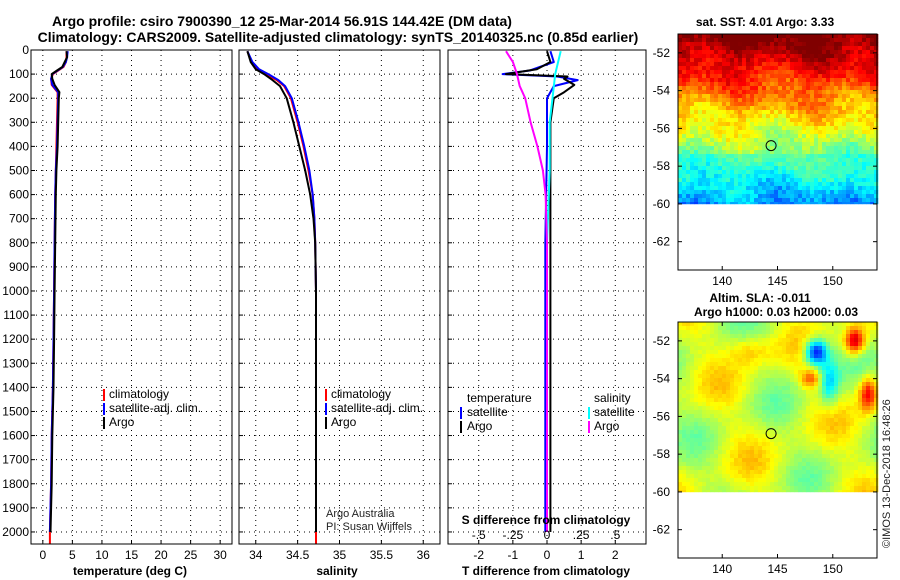 This screenshot has height=580, width=900. What do you see at coordinates (220, 555) in the screenshot?
I see `xtick-label: 30` at bounding box center [220, 555].